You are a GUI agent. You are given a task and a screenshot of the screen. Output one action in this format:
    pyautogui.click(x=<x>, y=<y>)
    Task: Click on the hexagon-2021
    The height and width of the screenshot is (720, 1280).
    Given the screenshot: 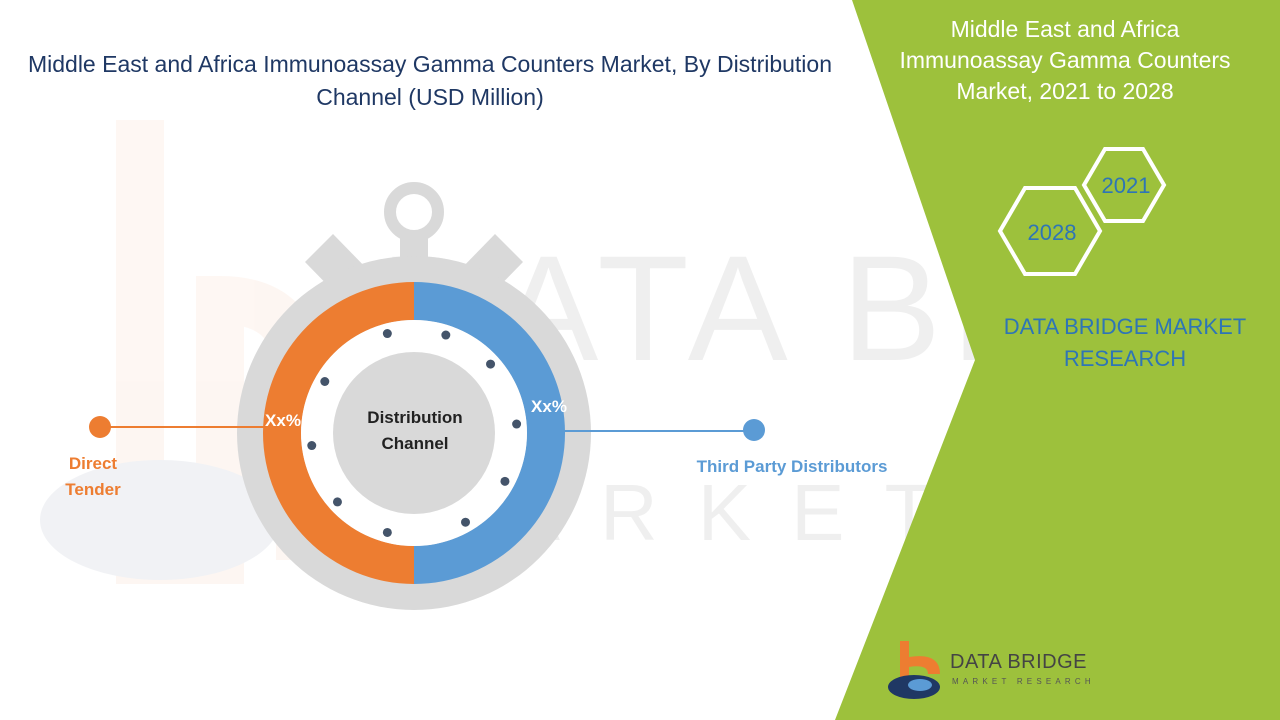 What is the action you would take?
    pyautogui.click(x=1124, y=185)
    